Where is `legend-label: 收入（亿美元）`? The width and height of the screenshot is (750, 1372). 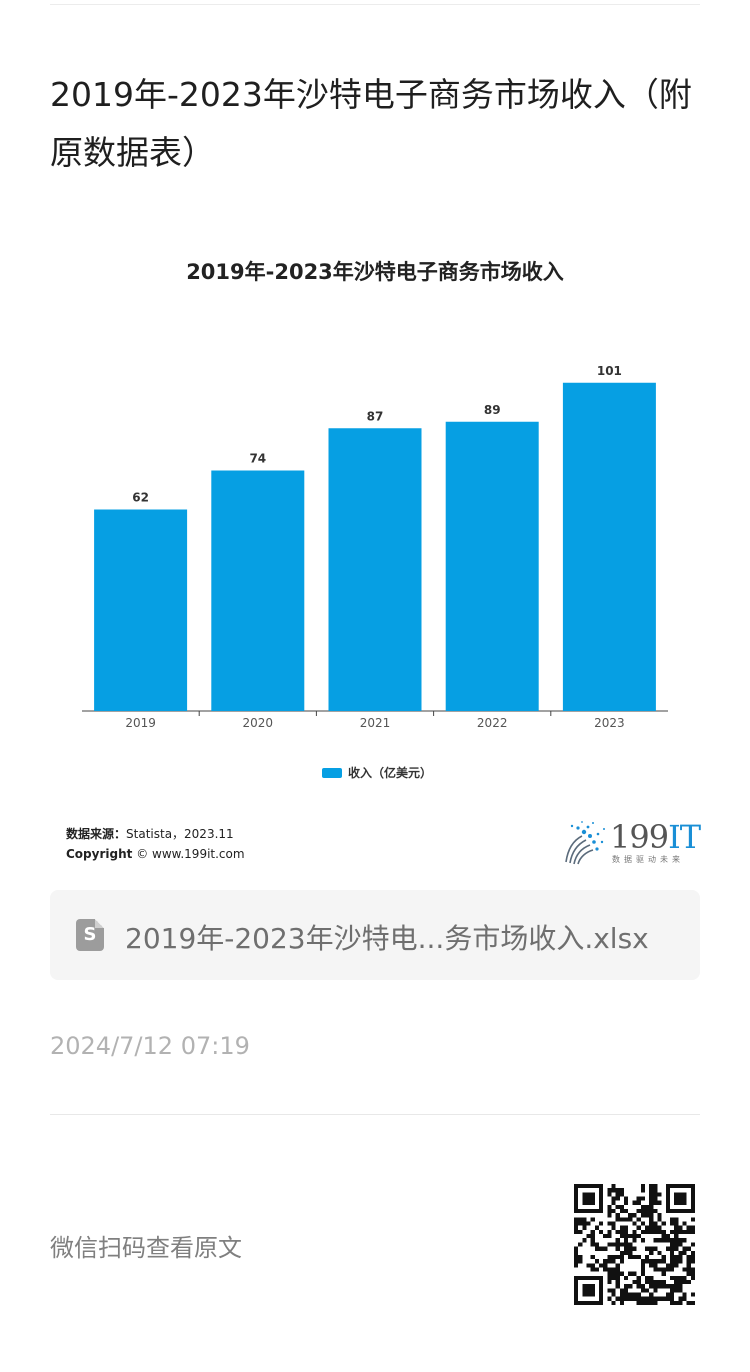 legend-label: 收入（亿美元） is located at coordinates (390, 773).